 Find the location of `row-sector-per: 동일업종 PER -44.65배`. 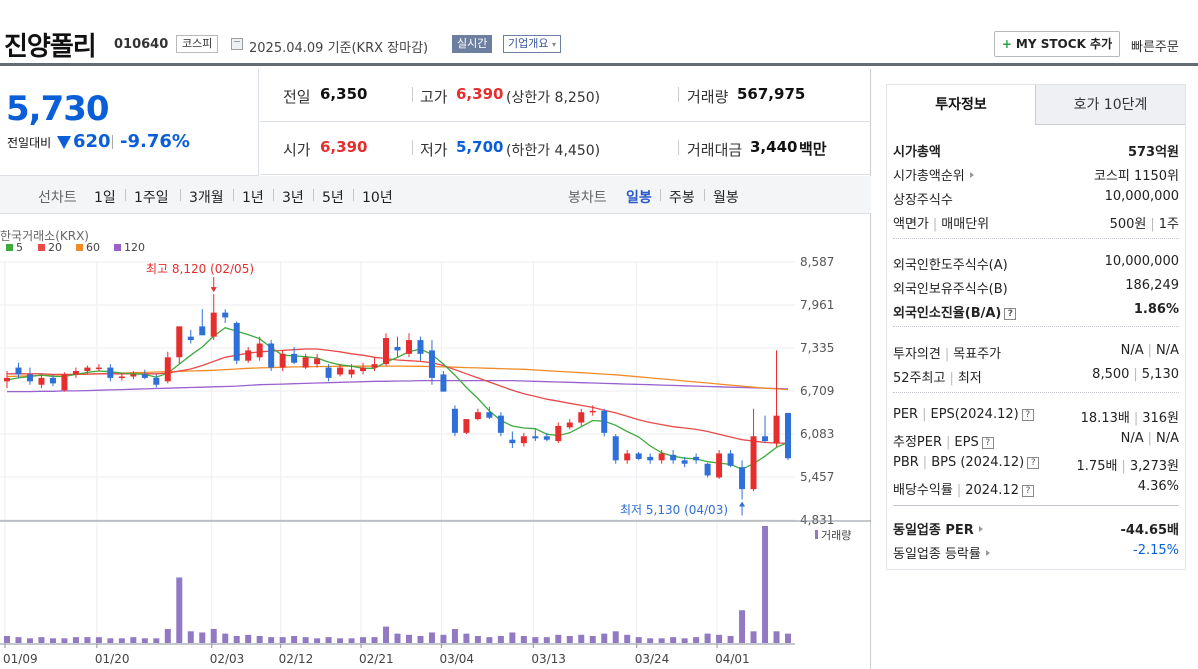

row-sector-per: 동일업종 PER -44.65배 is located at coordinates (1036, 526).